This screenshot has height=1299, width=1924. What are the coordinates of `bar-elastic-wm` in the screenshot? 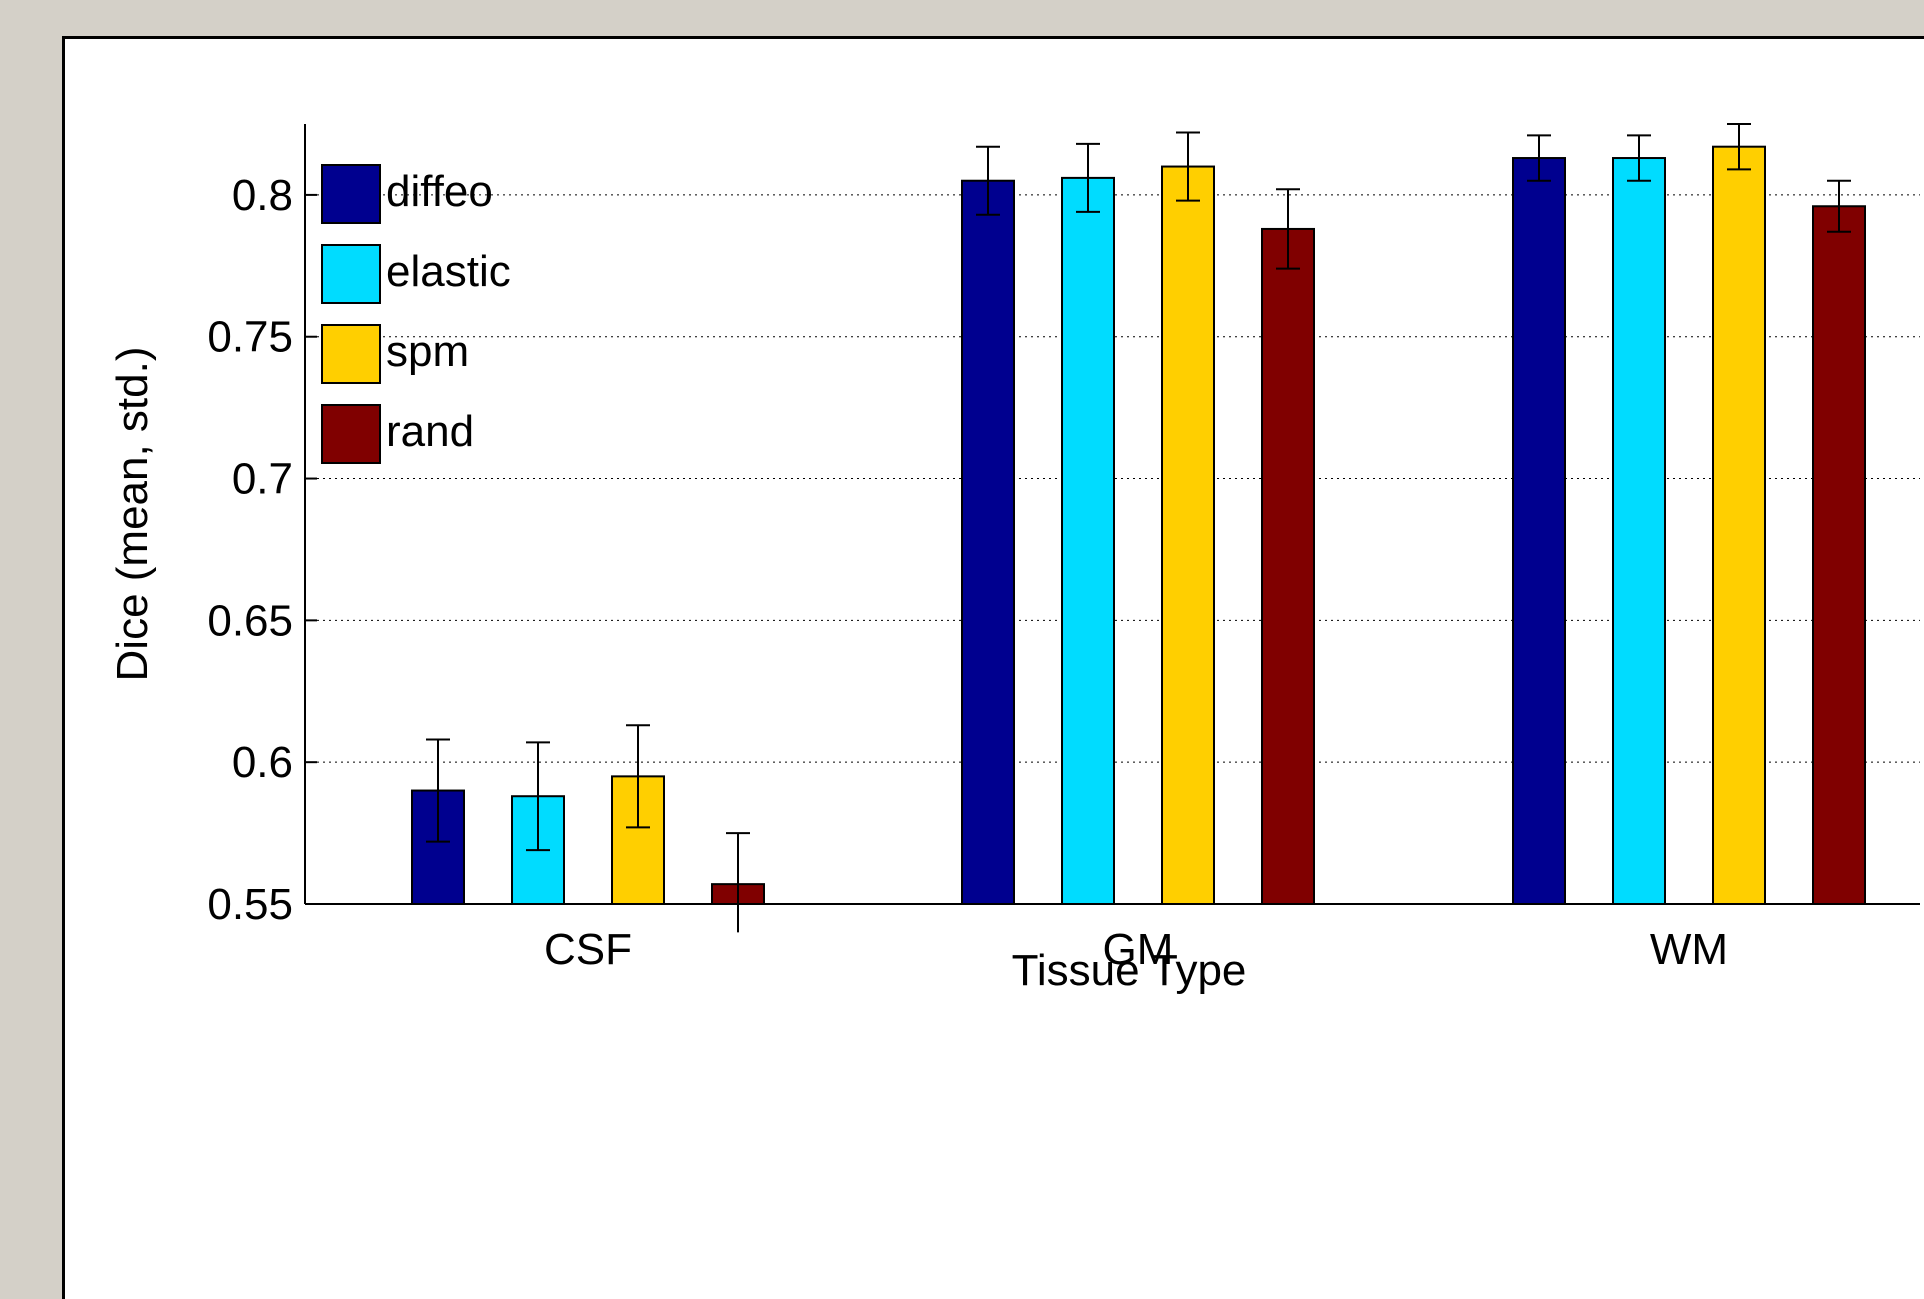 It's located at (1639, 531).